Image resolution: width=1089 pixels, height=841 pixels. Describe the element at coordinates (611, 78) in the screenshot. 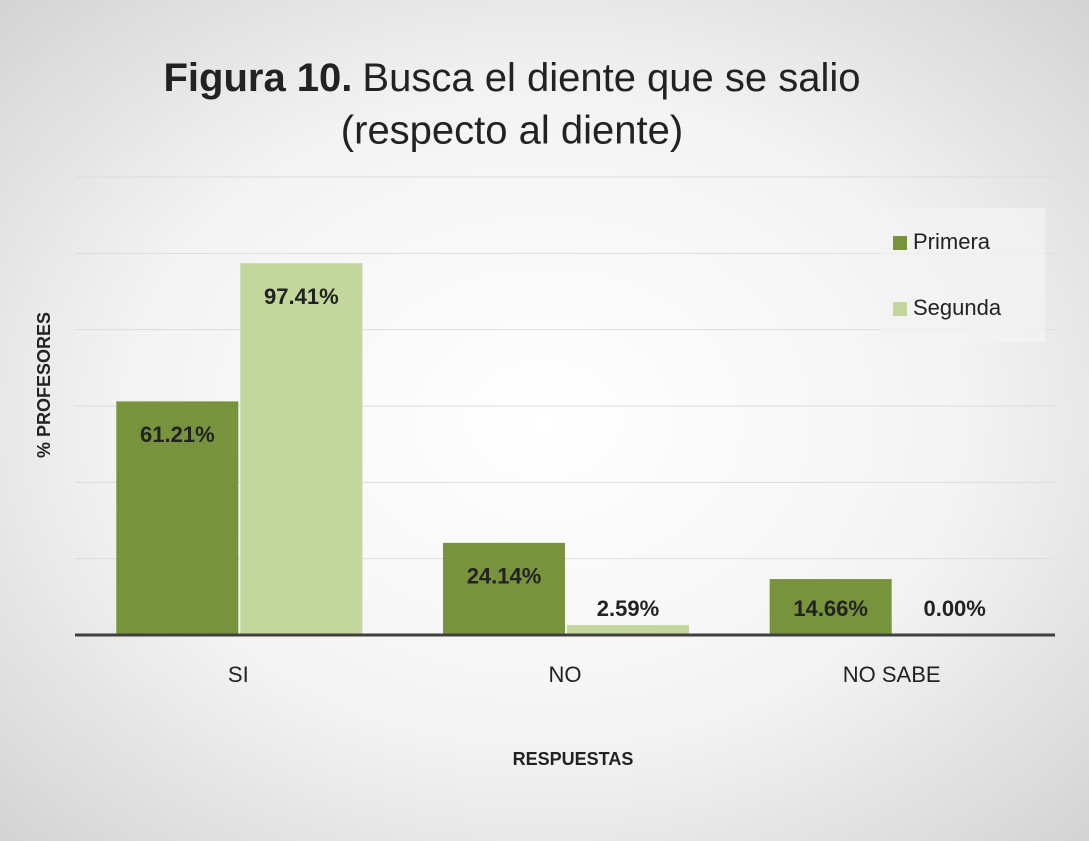

I see `title-line: Busca el diente que se salio` at that location.